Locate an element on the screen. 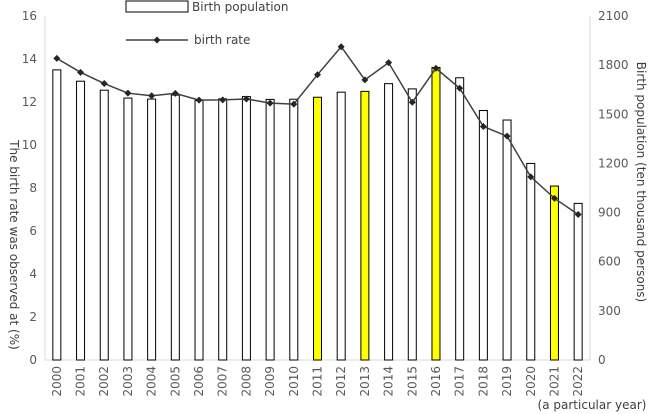 This screenshot has height=414, width=653. x-tick-label: 2021 is located at coordinates (554, 381).